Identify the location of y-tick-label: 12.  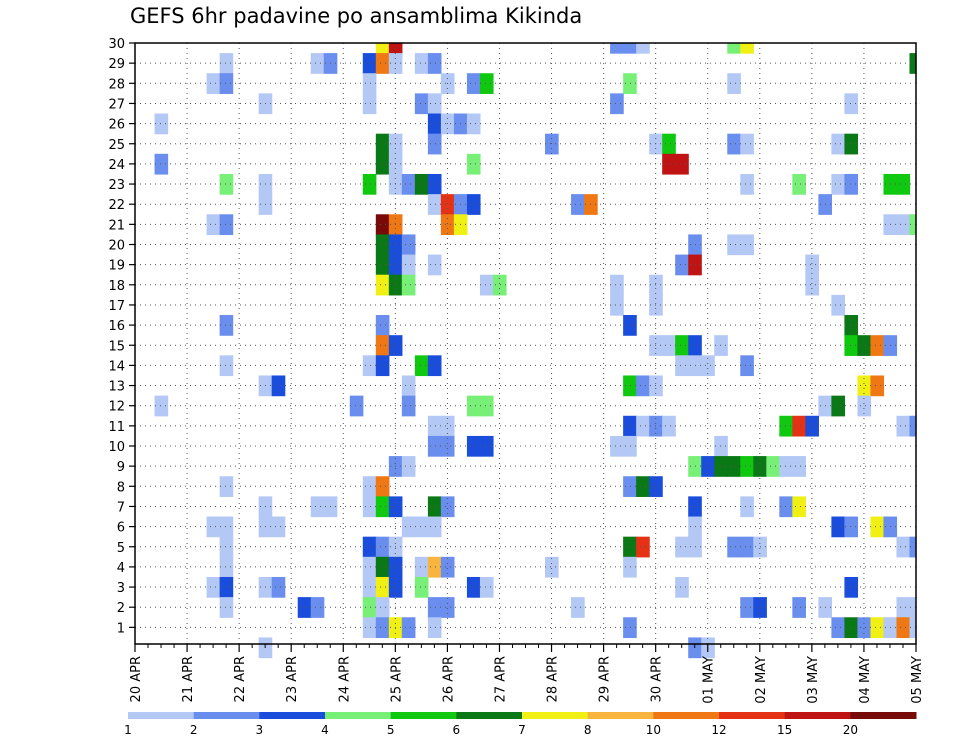
(116, 407).